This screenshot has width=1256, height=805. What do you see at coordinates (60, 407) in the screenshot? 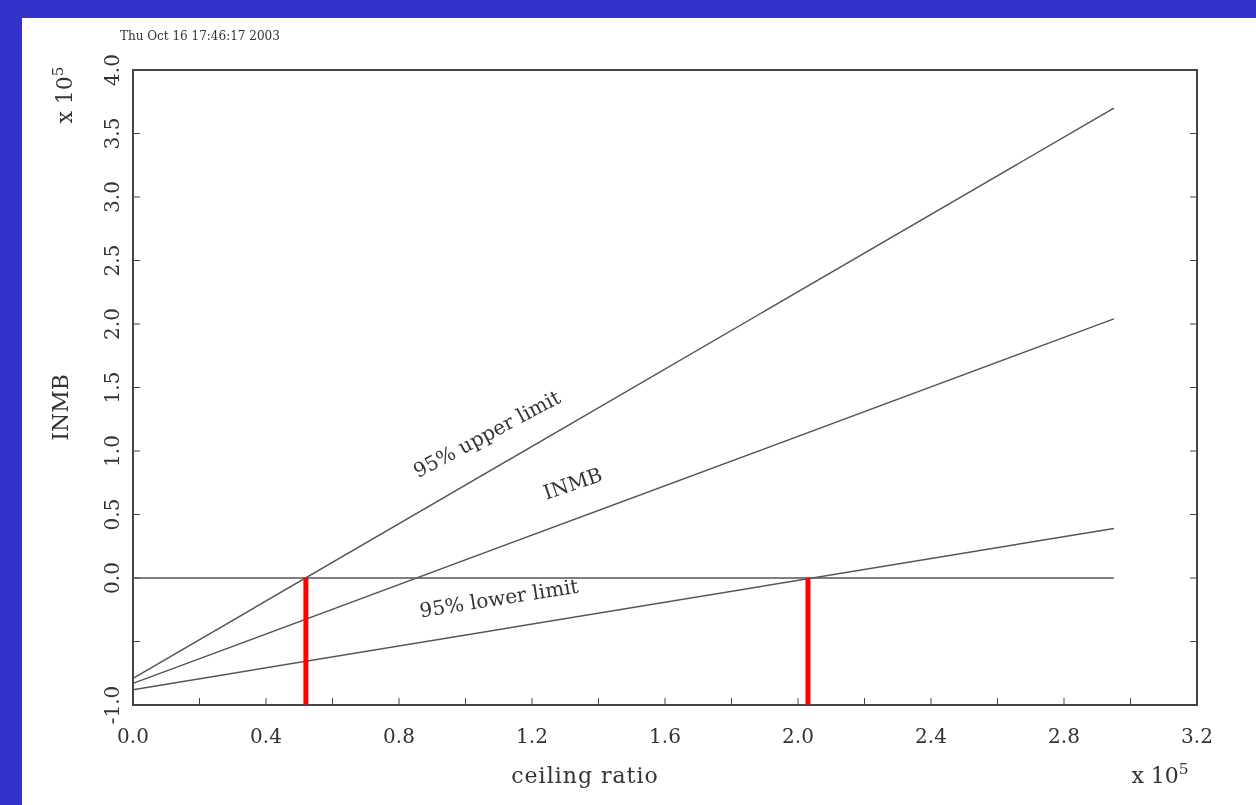
I see `y-axis-title: INMB` at bounding box center [60, 407].